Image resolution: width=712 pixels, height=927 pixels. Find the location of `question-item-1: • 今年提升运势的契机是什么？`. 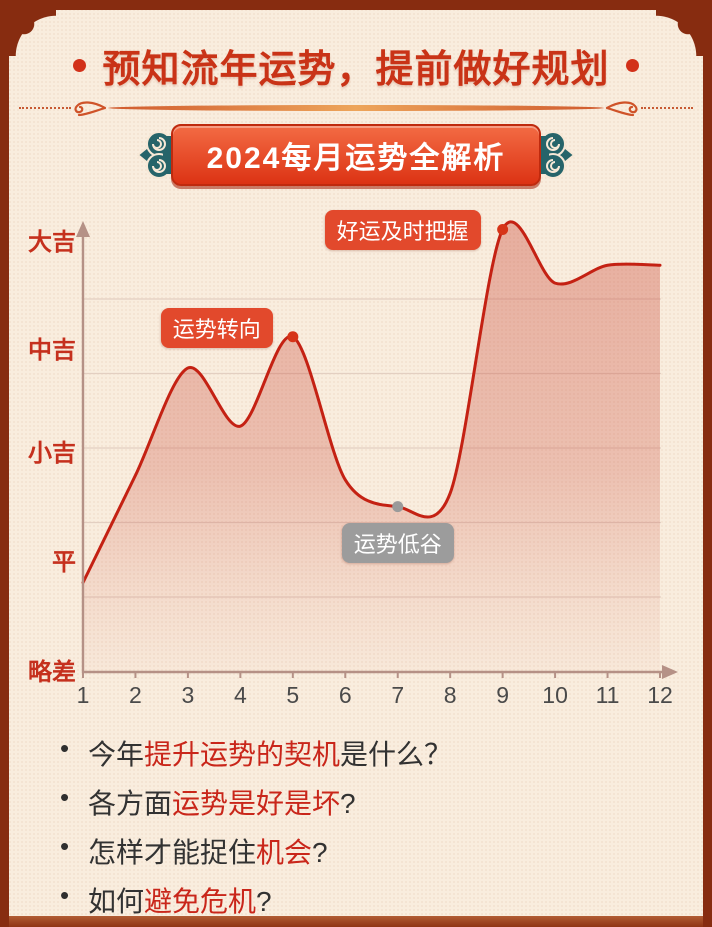

question-item-1: • 今年提升运势的契机是什么？ is located at coordinates (368, 757).